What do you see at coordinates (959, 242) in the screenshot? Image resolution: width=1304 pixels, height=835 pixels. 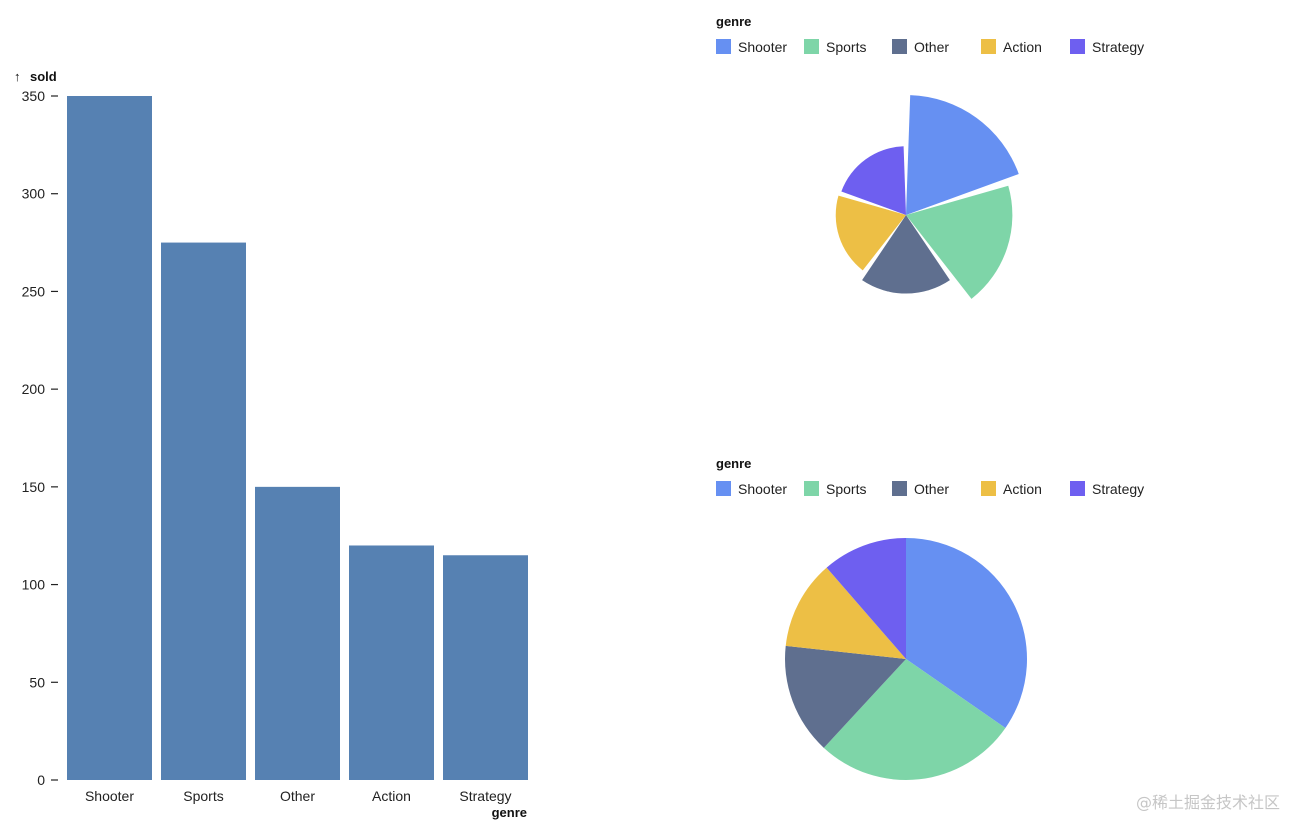 I see `rose-slice-sports` at bounding box center [959, 242].